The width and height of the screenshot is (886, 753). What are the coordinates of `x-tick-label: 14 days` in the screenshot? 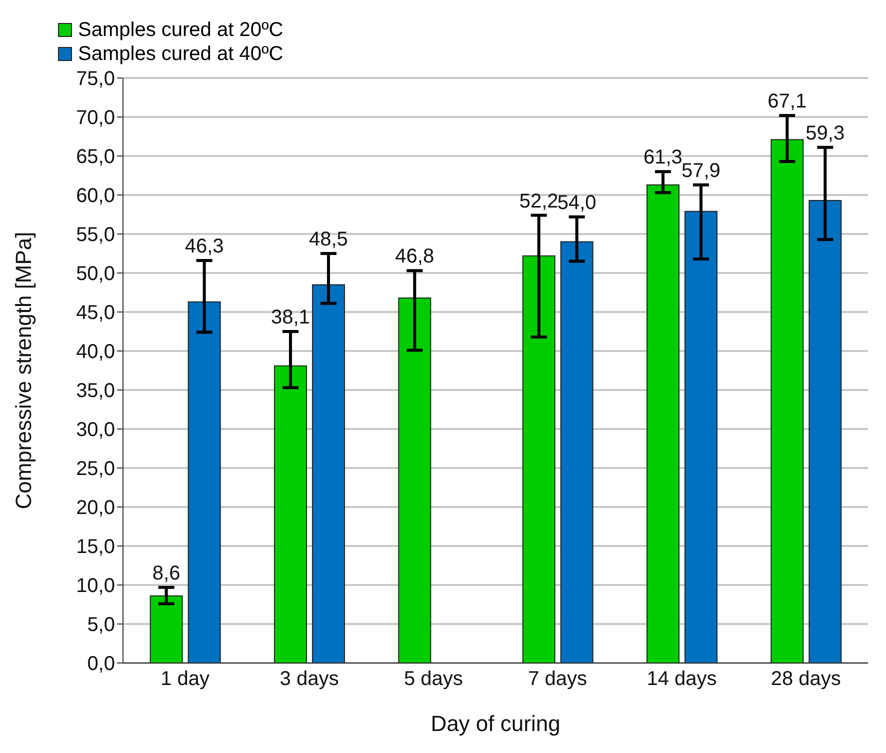 It's located at (681, 679).